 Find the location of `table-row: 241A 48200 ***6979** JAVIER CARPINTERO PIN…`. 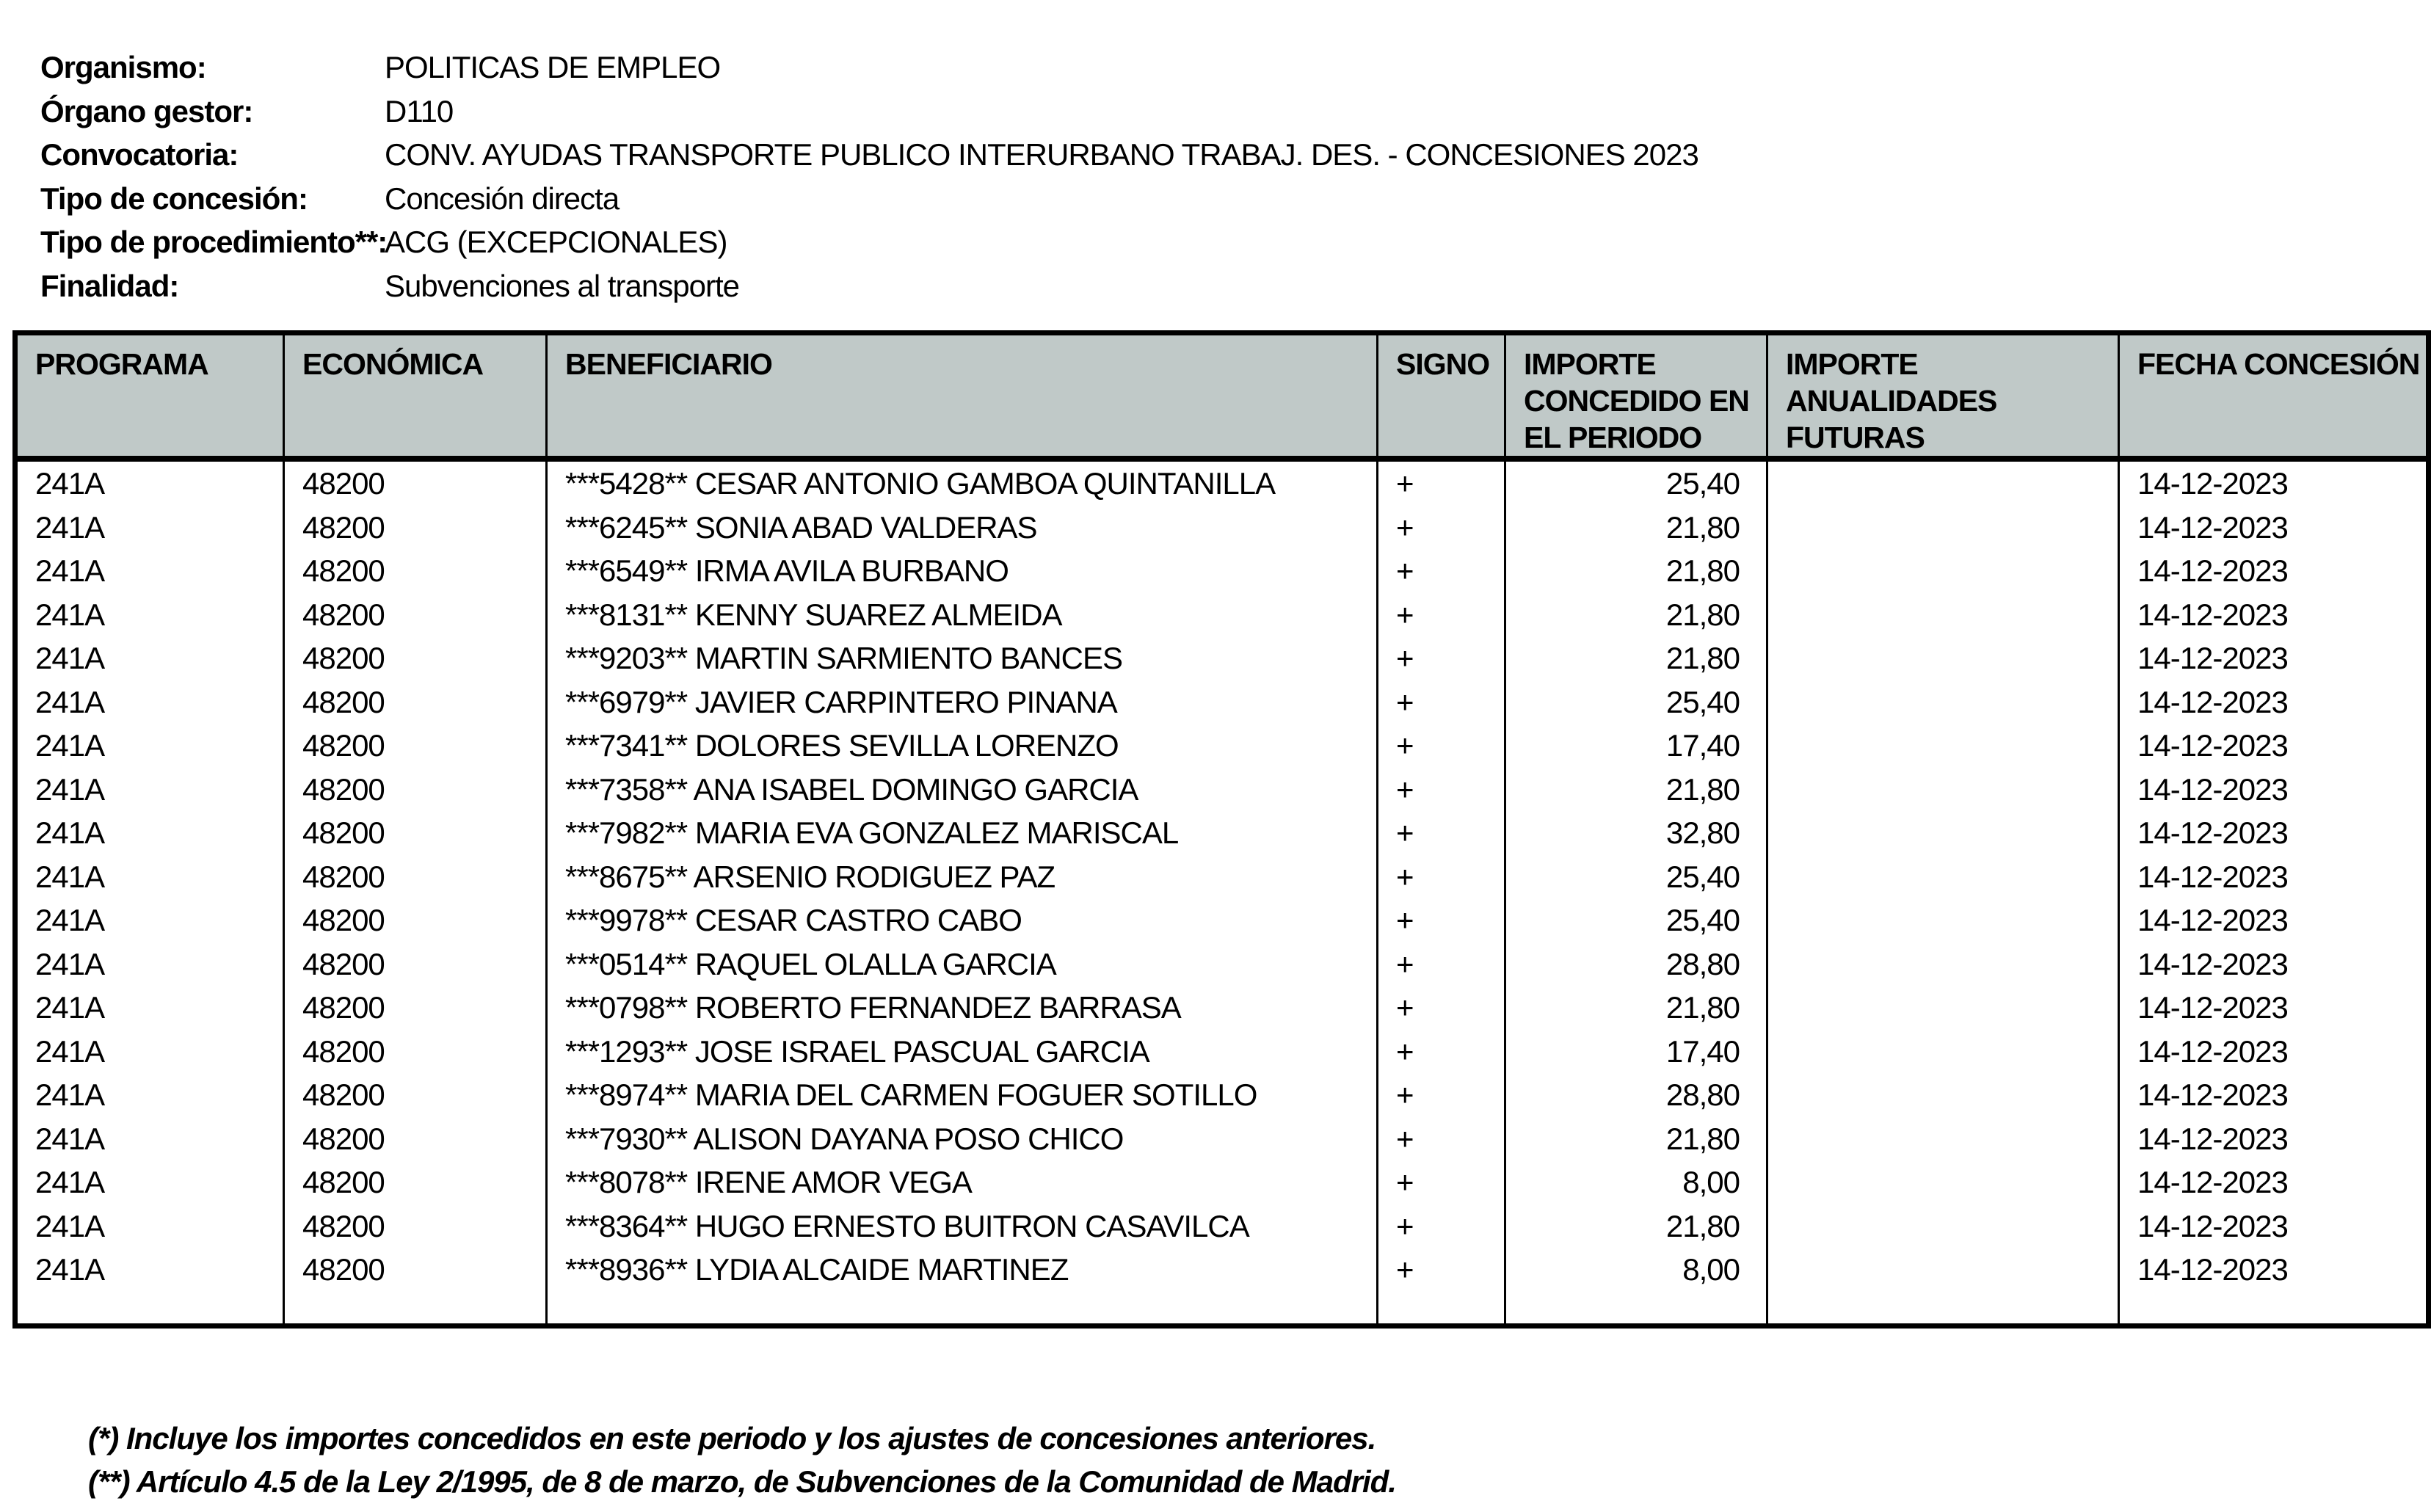

table-row: 241A 48200 ***6979** JAVIER CARPINTERO PIN… is located at coordinates (1222, 702).